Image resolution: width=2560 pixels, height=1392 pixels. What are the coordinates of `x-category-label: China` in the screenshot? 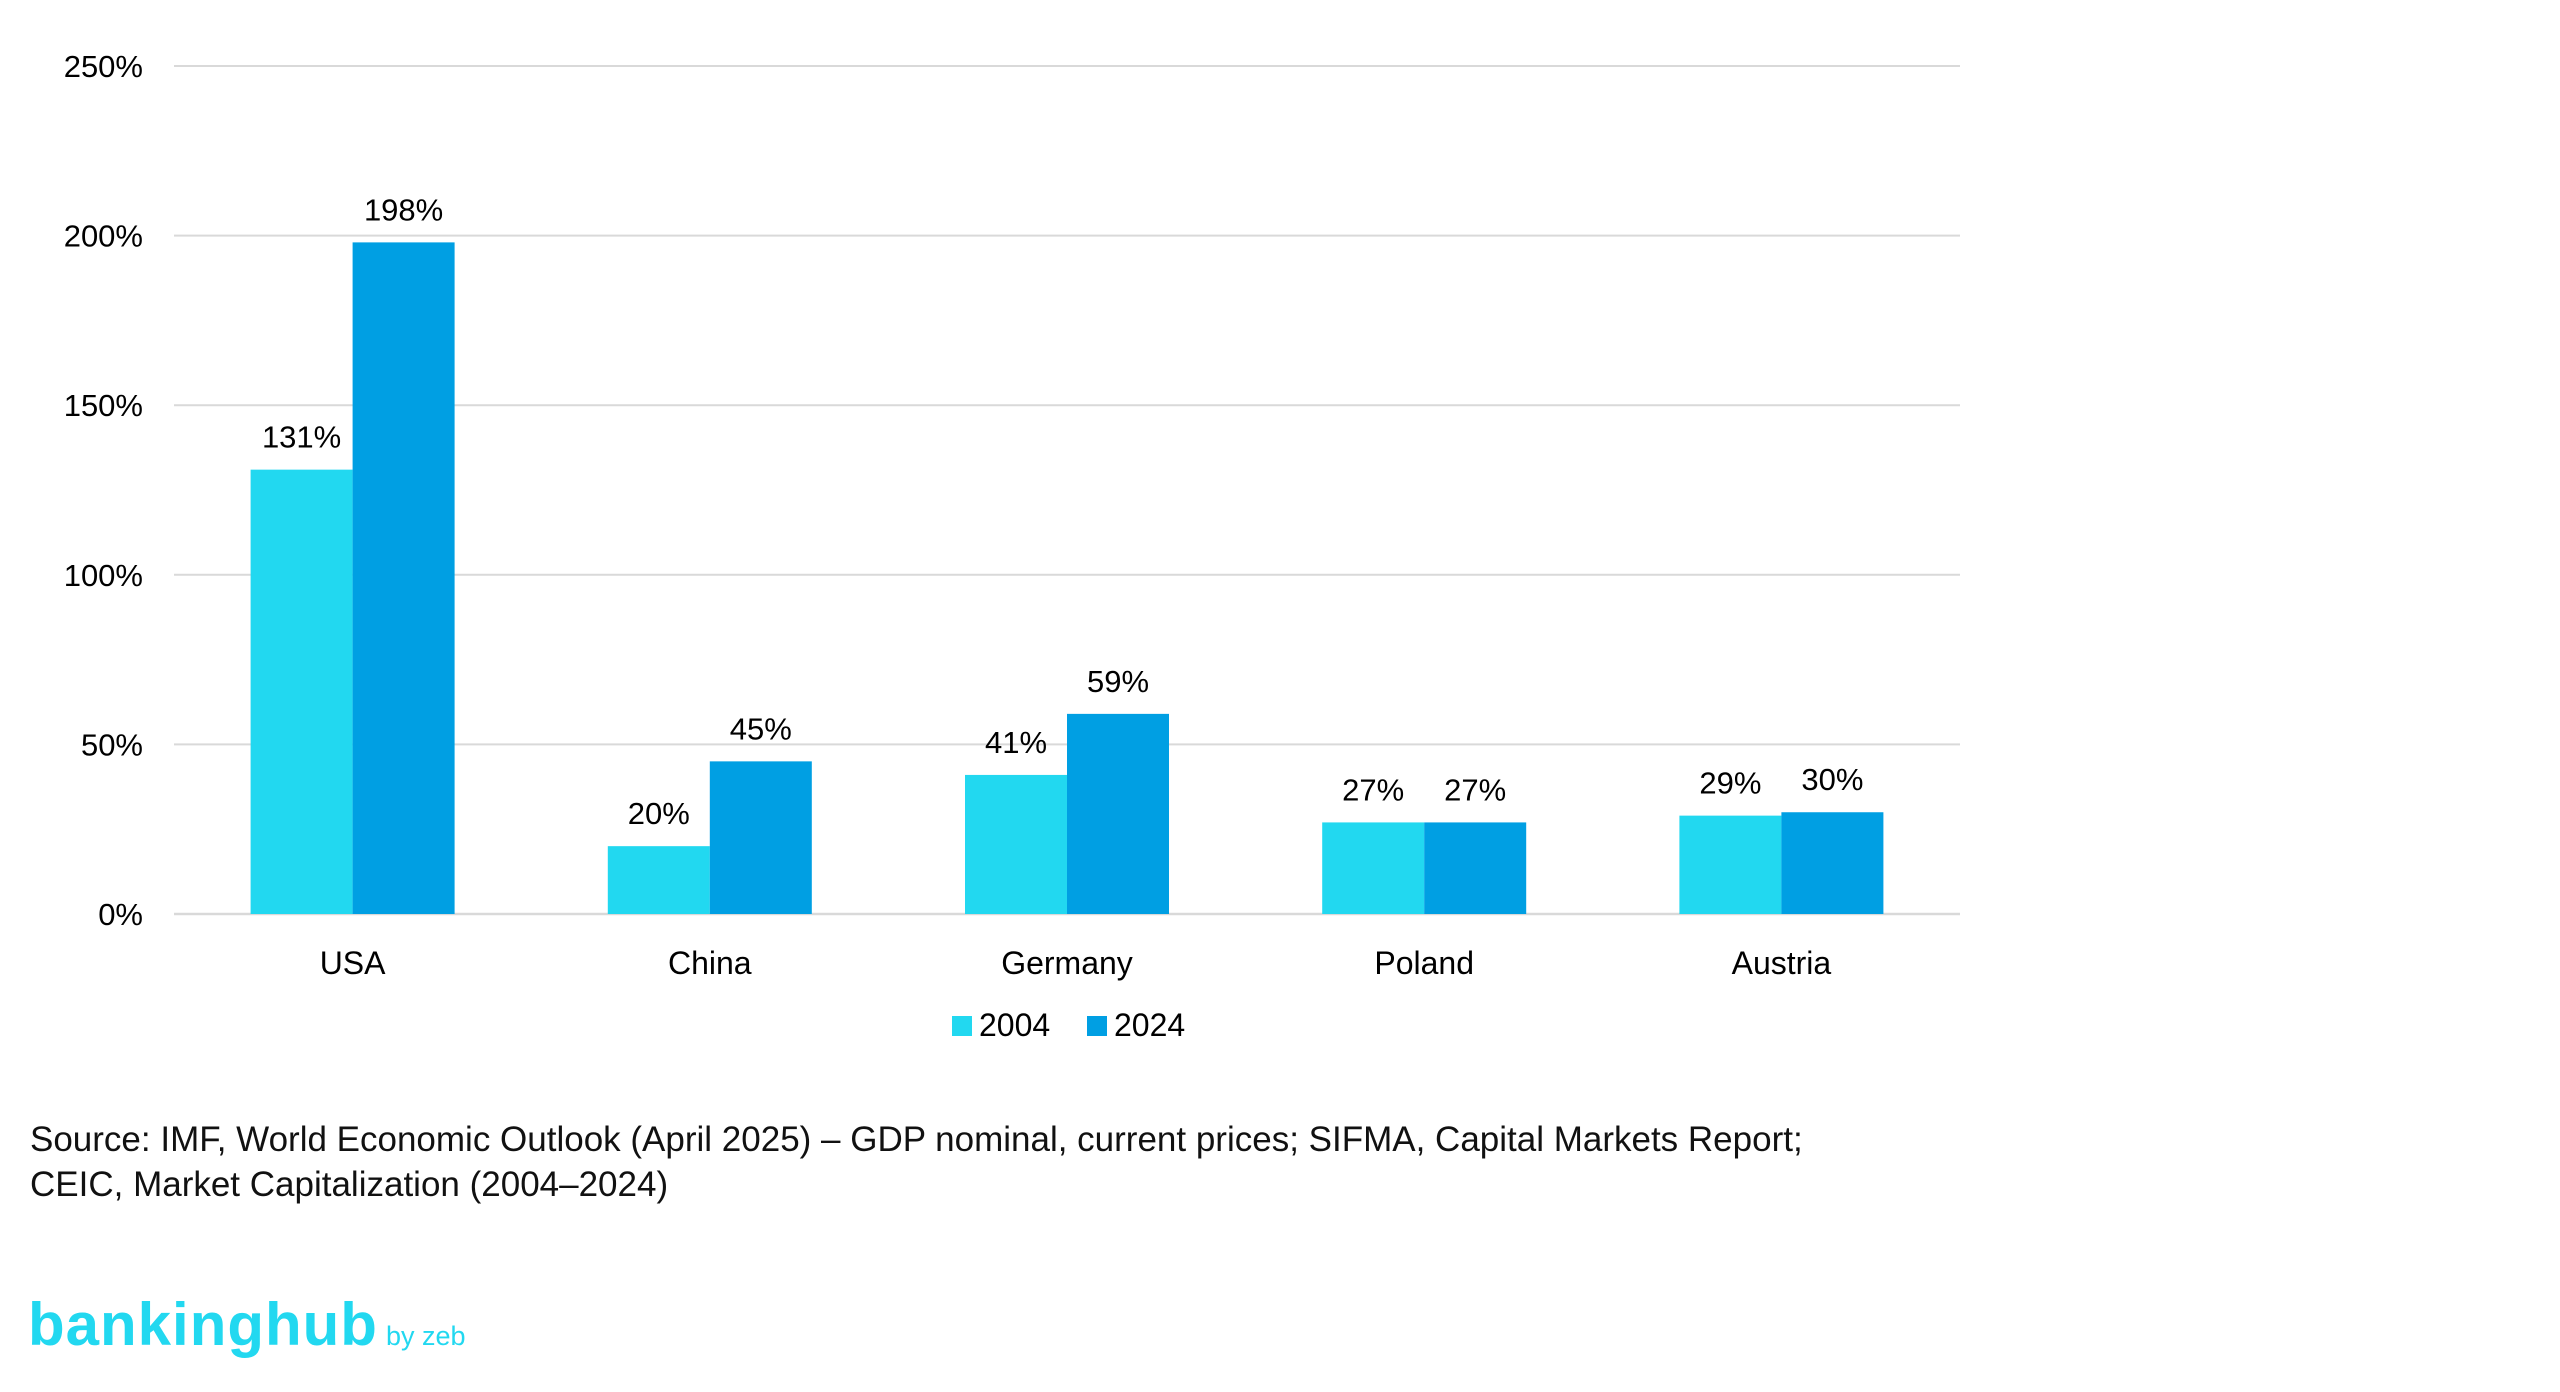 It's located at (710, 963).